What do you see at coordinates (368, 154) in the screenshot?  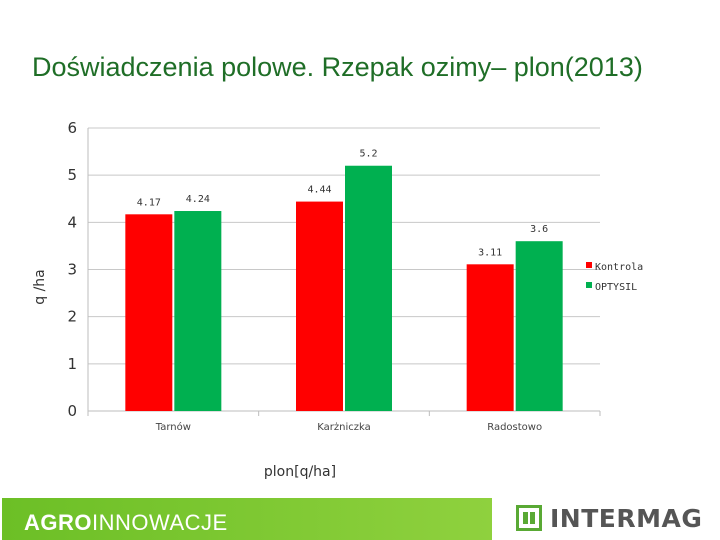 I see `data-label: 5.2` at bounding box center [368, 154].